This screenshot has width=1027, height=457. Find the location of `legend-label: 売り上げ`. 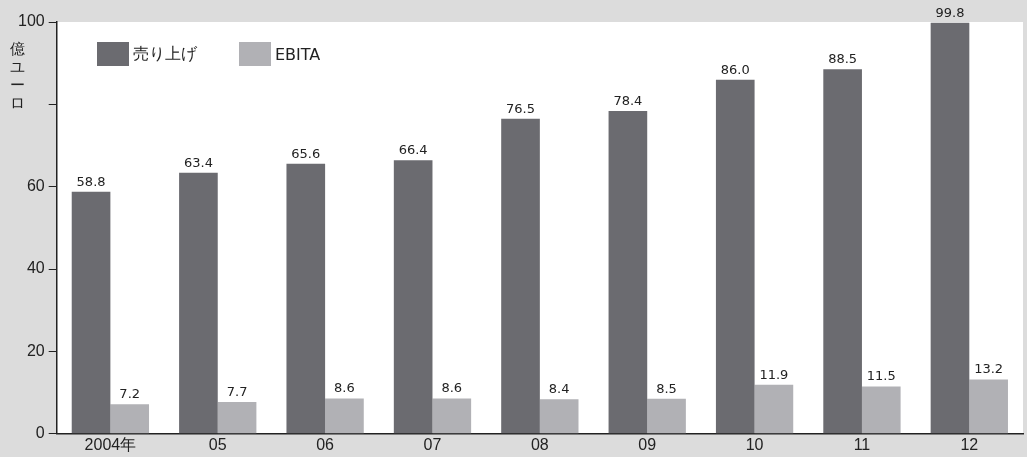

legend-label: 売り上げ is located at coordinates (165, 54).